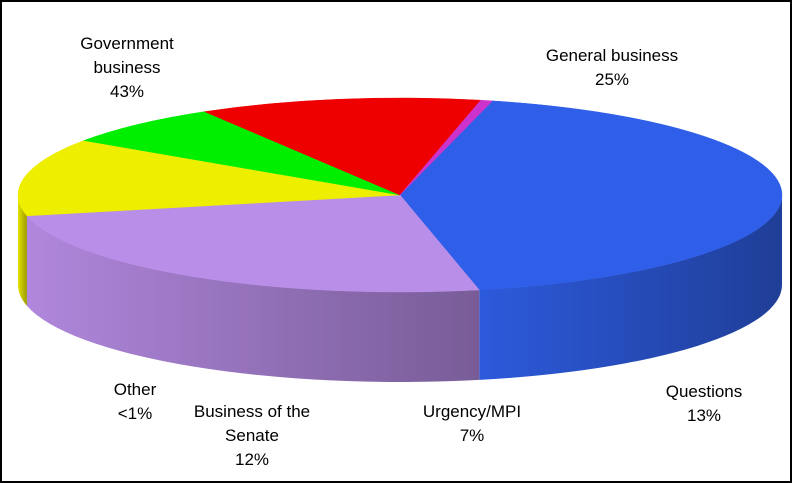 Image resolution: width=792 pixels, height=483 pixels. What do you see at coordinates (472, 424) in the screenshot?
I see `slice-label: Urgency/MPI 7%` at bounding box center [472, 424].